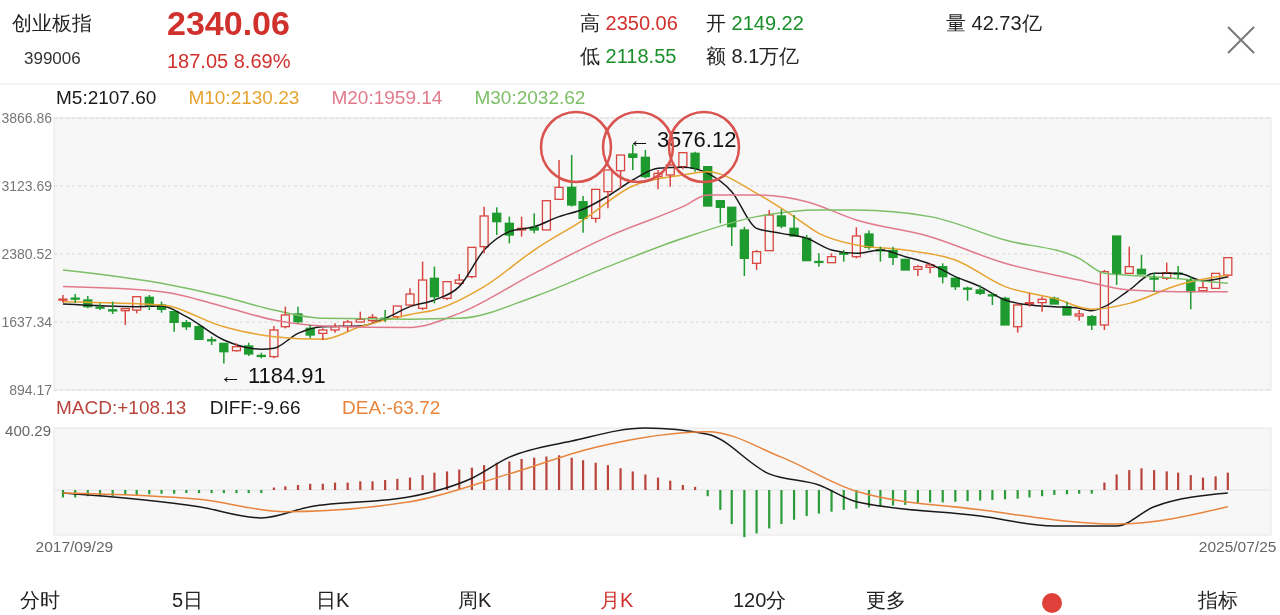  What do you see at coordinates (106, 97) in the screenshot?
I see `text: M5:2107.60` at bounding box center [106, 97].